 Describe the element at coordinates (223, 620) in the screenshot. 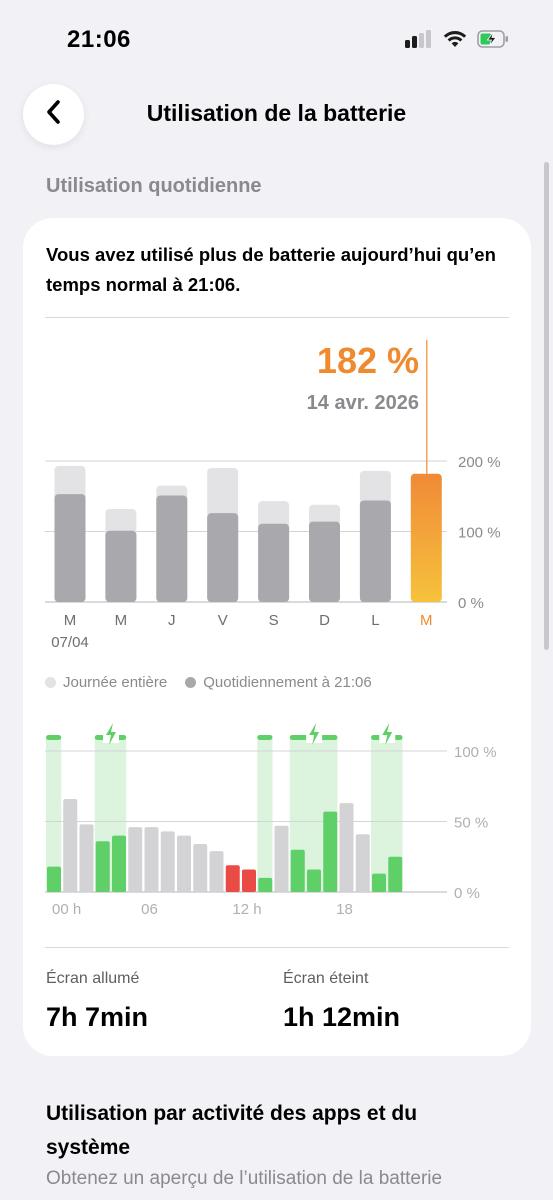

I see `x-tick-label: V` at that location.